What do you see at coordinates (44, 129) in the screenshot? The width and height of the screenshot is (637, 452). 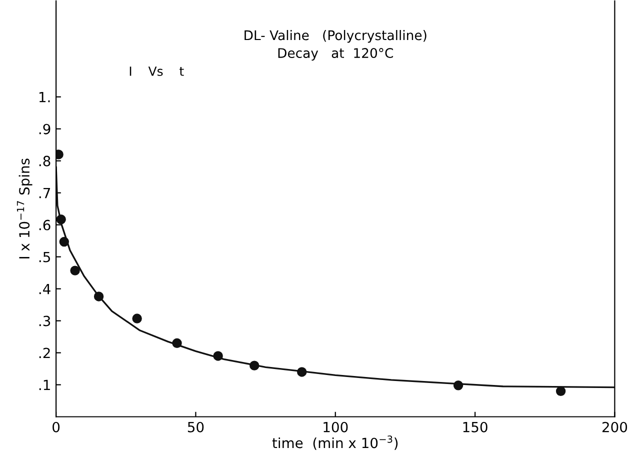 I see `y-tick-label: .9` at bounding box center [44, 129].